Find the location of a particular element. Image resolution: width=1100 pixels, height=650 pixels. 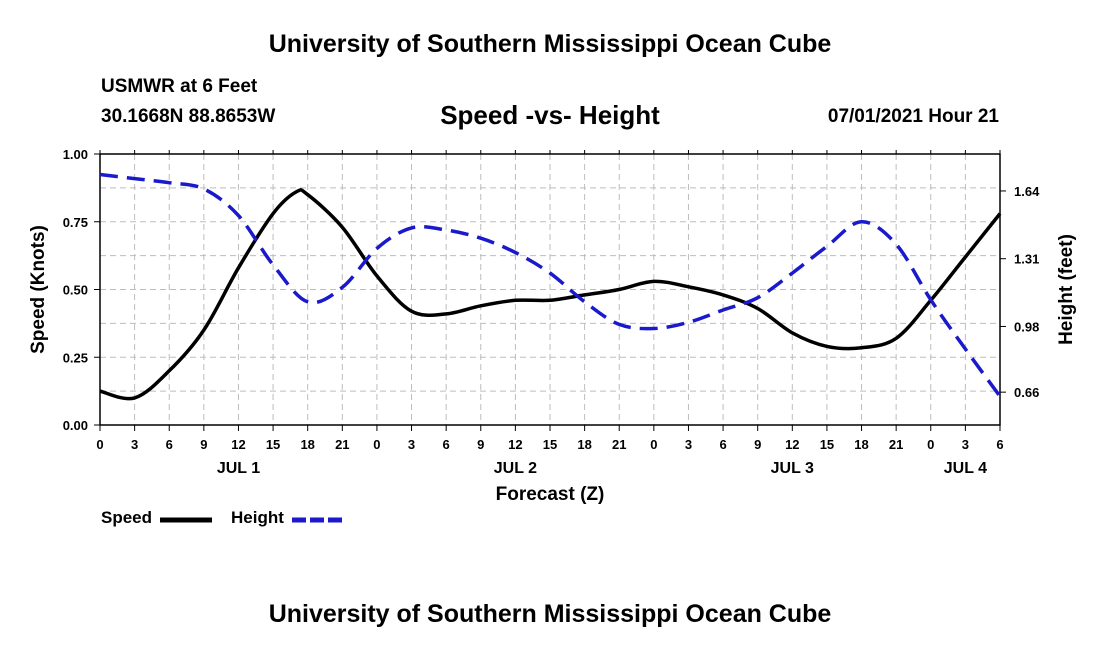

y-left-axis-title: Speed (Knots) is located at coordinates (38, 289).